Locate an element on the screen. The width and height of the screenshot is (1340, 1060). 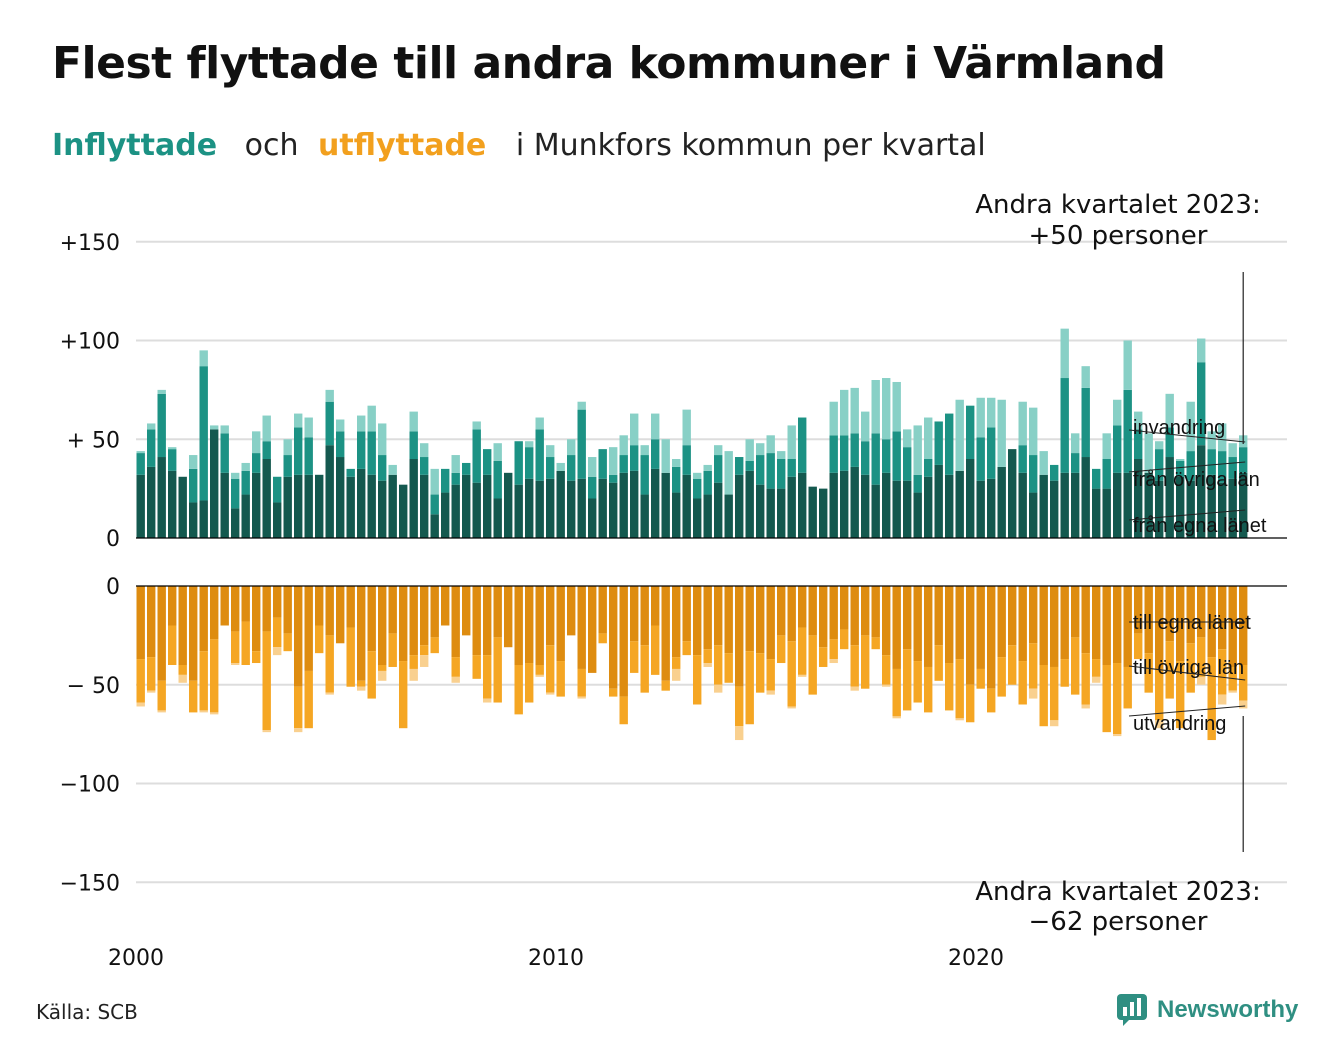
annotation-out-line1: Andra kvartalet 2023: is located at coordinates (1117, 892).